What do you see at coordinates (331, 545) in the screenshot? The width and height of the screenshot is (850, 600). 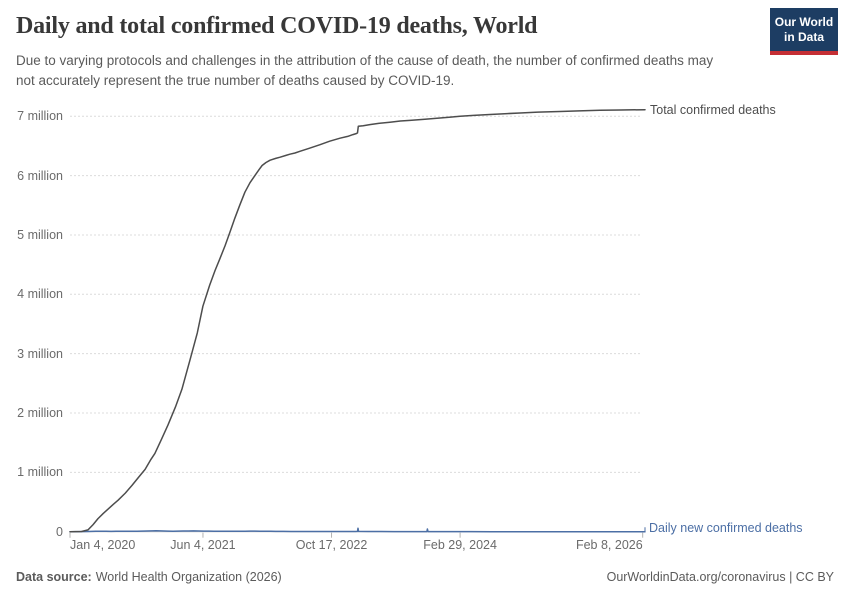 I see `x-axis-tick-label: Oct 17, 2022` at bounding box center [331, 545].